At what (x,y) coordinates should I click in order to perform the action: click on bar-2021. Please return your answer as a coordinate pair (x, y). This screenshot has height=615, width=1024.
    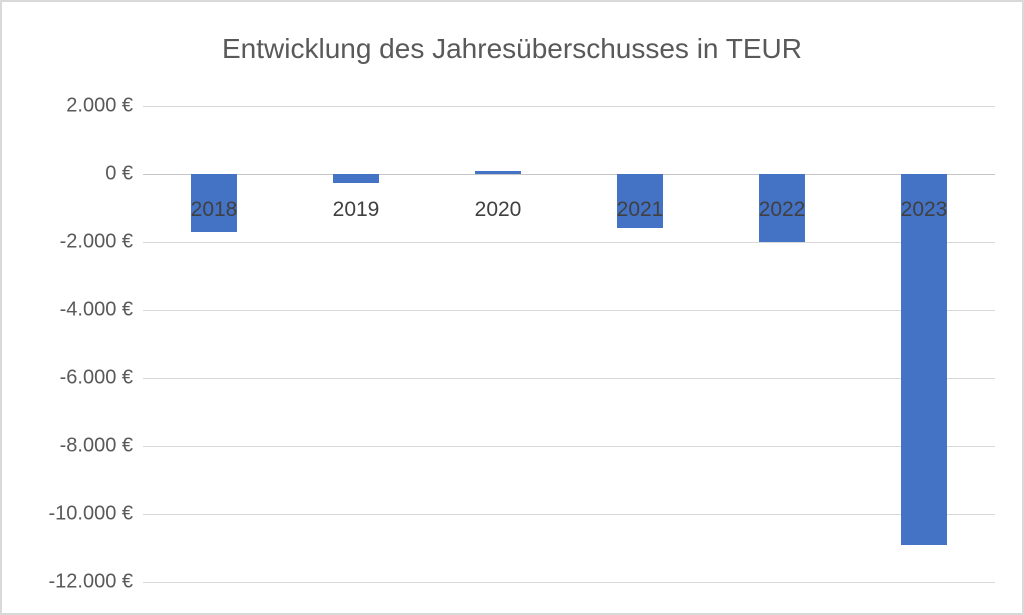
    Looking at the image, I should click on (640, 201).